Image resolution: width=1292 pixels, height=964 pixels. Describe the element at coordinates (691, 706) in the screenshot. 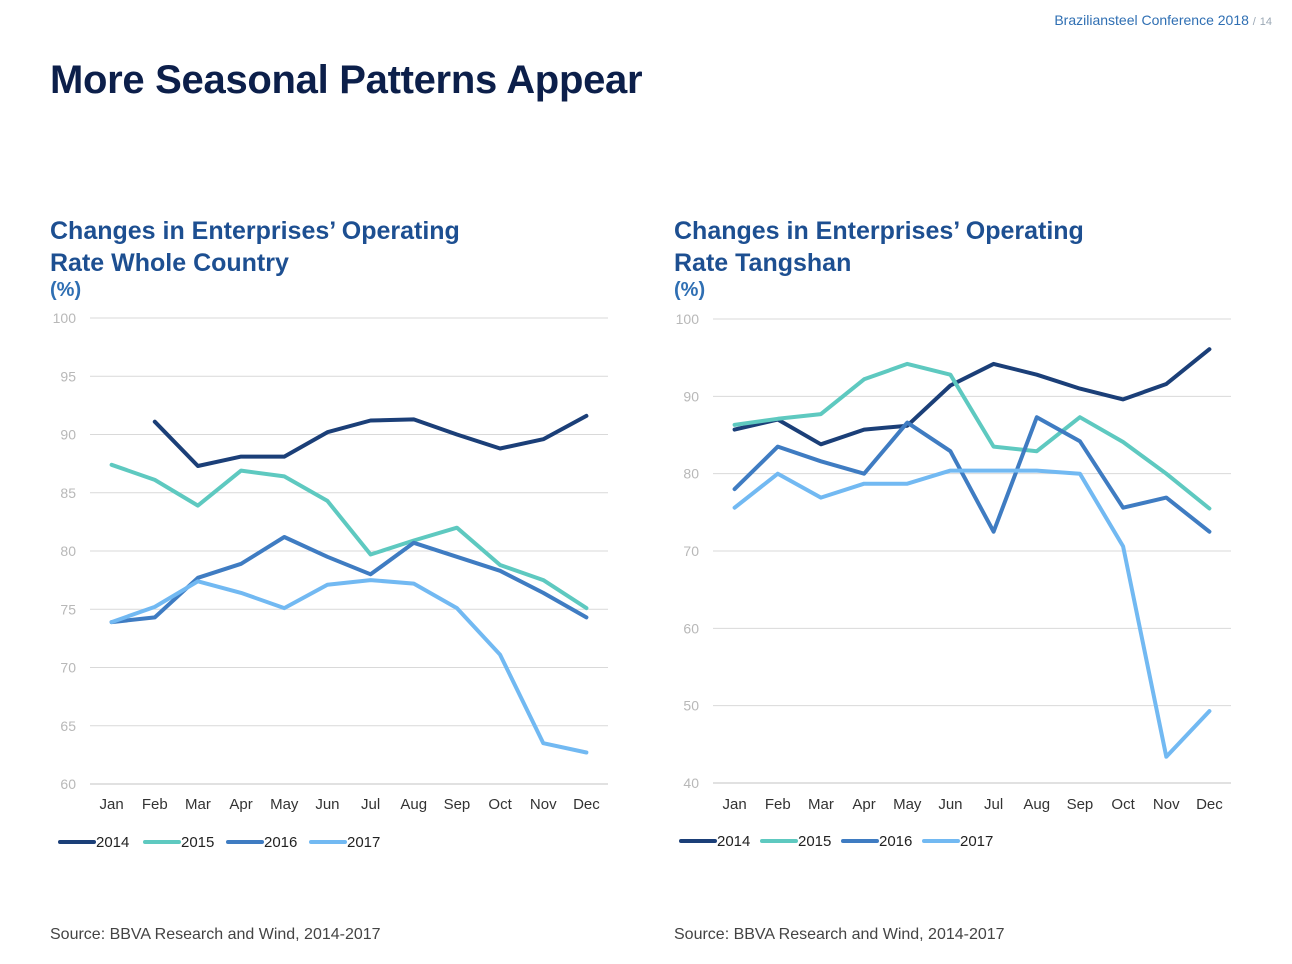

I see `y-tick-label: 50` at that location.